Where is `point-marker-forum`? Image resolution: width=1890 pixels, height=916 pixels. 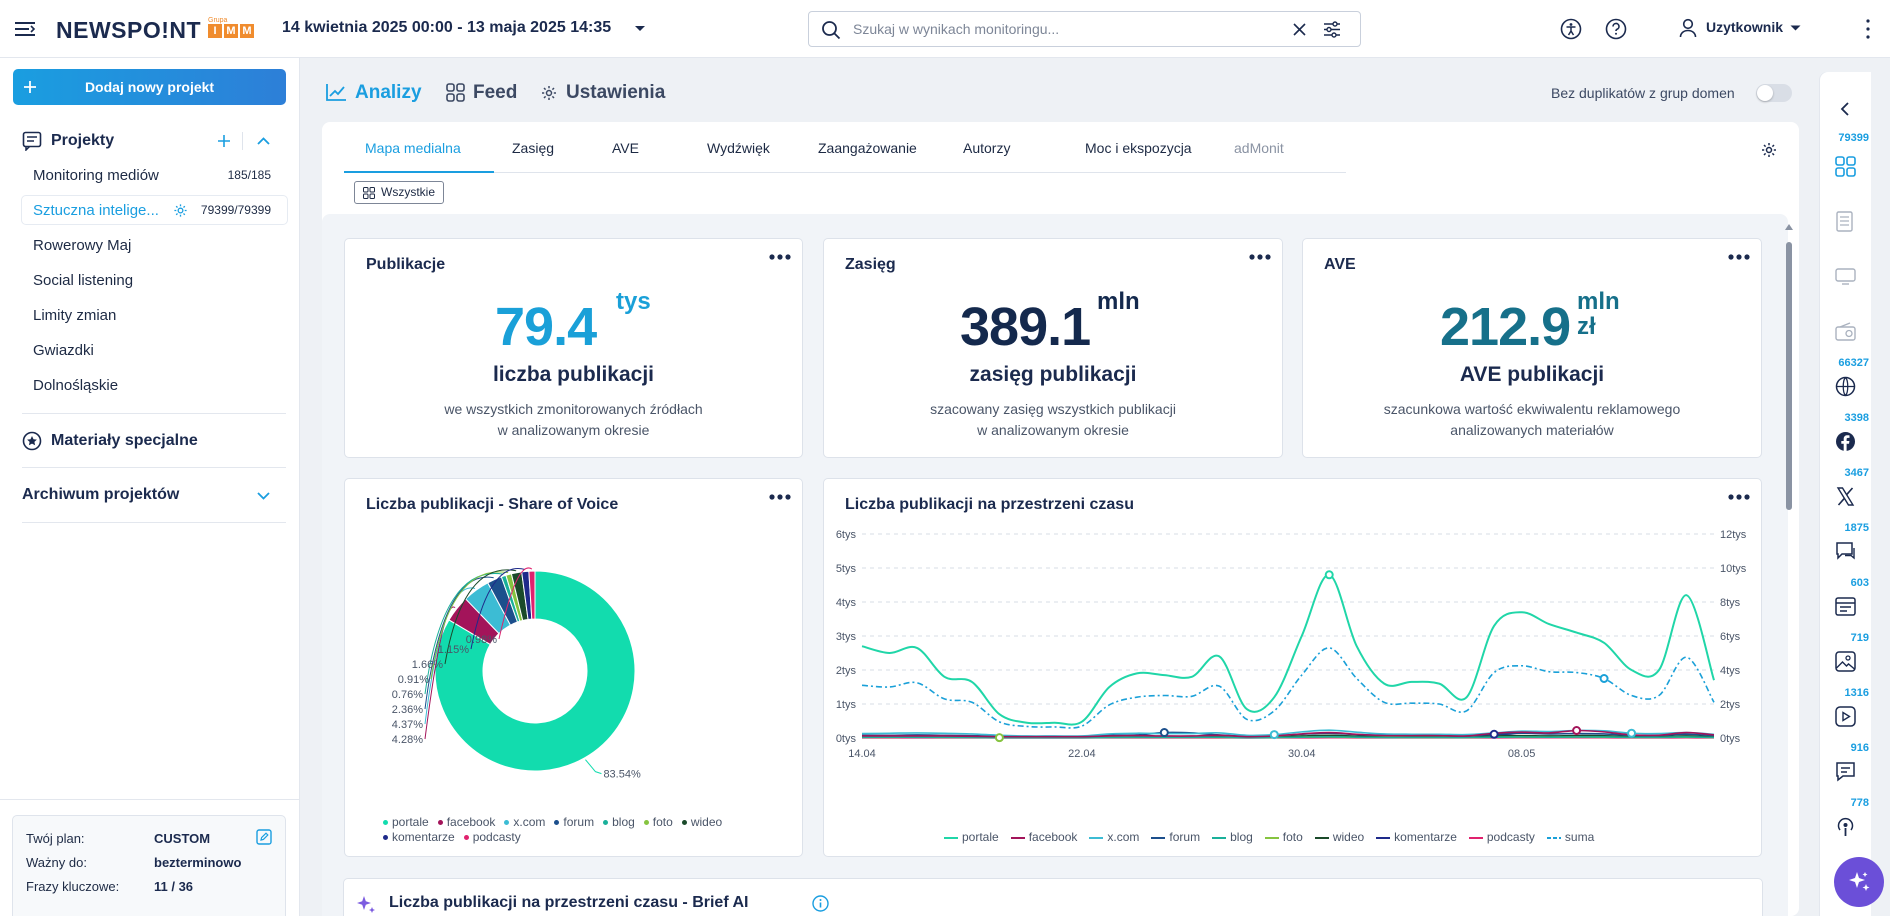 point-marker-forum is located at coordinates (1164, 733).